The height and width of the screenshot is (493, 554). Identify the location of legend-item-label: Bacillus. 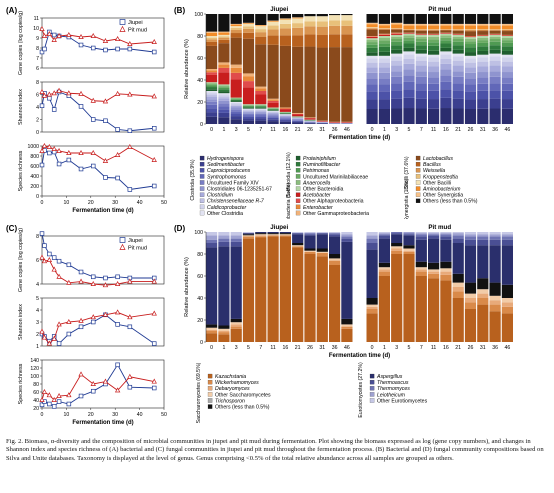
(432, 165).